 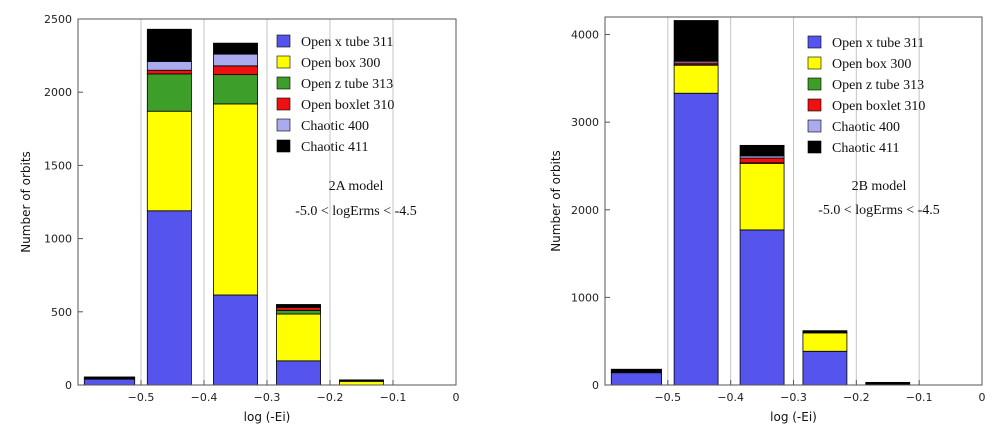 I want to click on y-tick-label: 4000, so click(x=585, y=35).